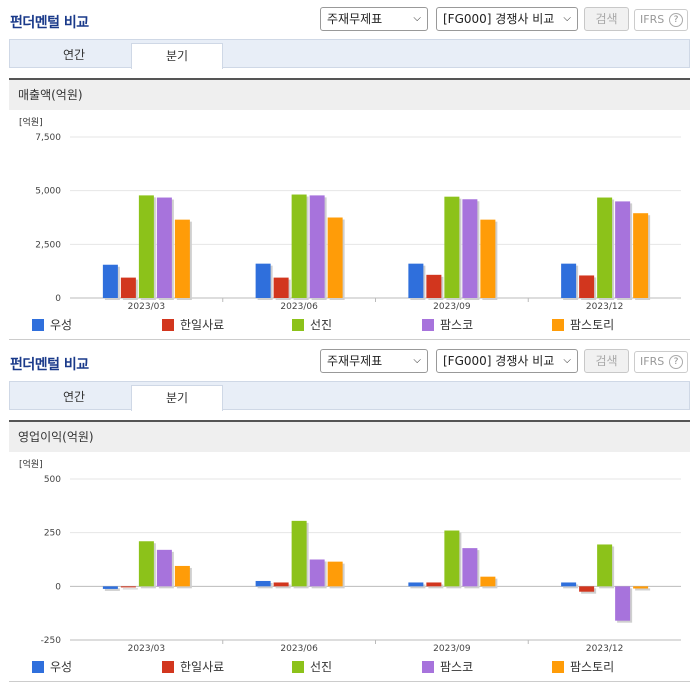  Describe the element at coordinates (349, 95) in the screenshot. I see `chart-title: 매출액(억원)` at that location.